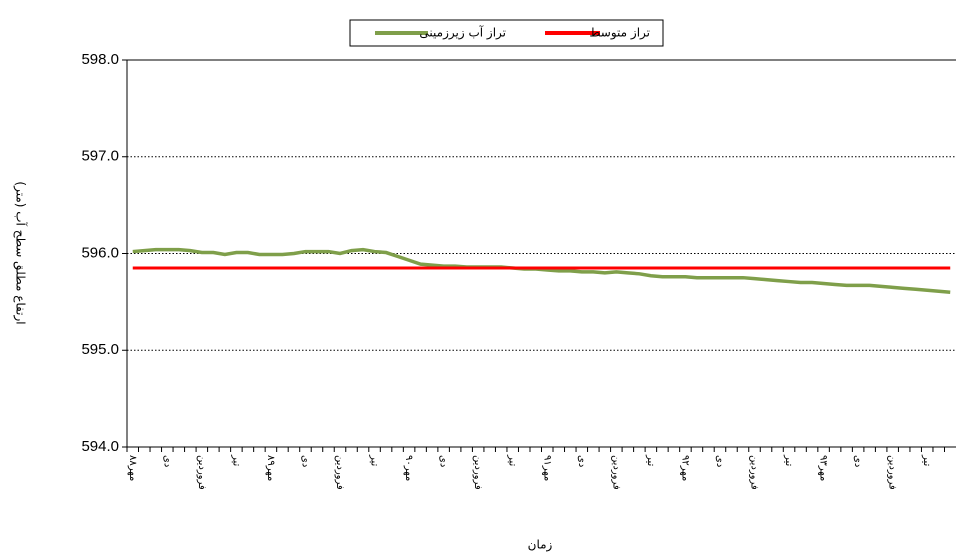 The height and width of the screenshot is (556, 956). Describe the element at coordinates (100, 252) in the screenshot. I see `y-tick-label: 596.0` at that location.